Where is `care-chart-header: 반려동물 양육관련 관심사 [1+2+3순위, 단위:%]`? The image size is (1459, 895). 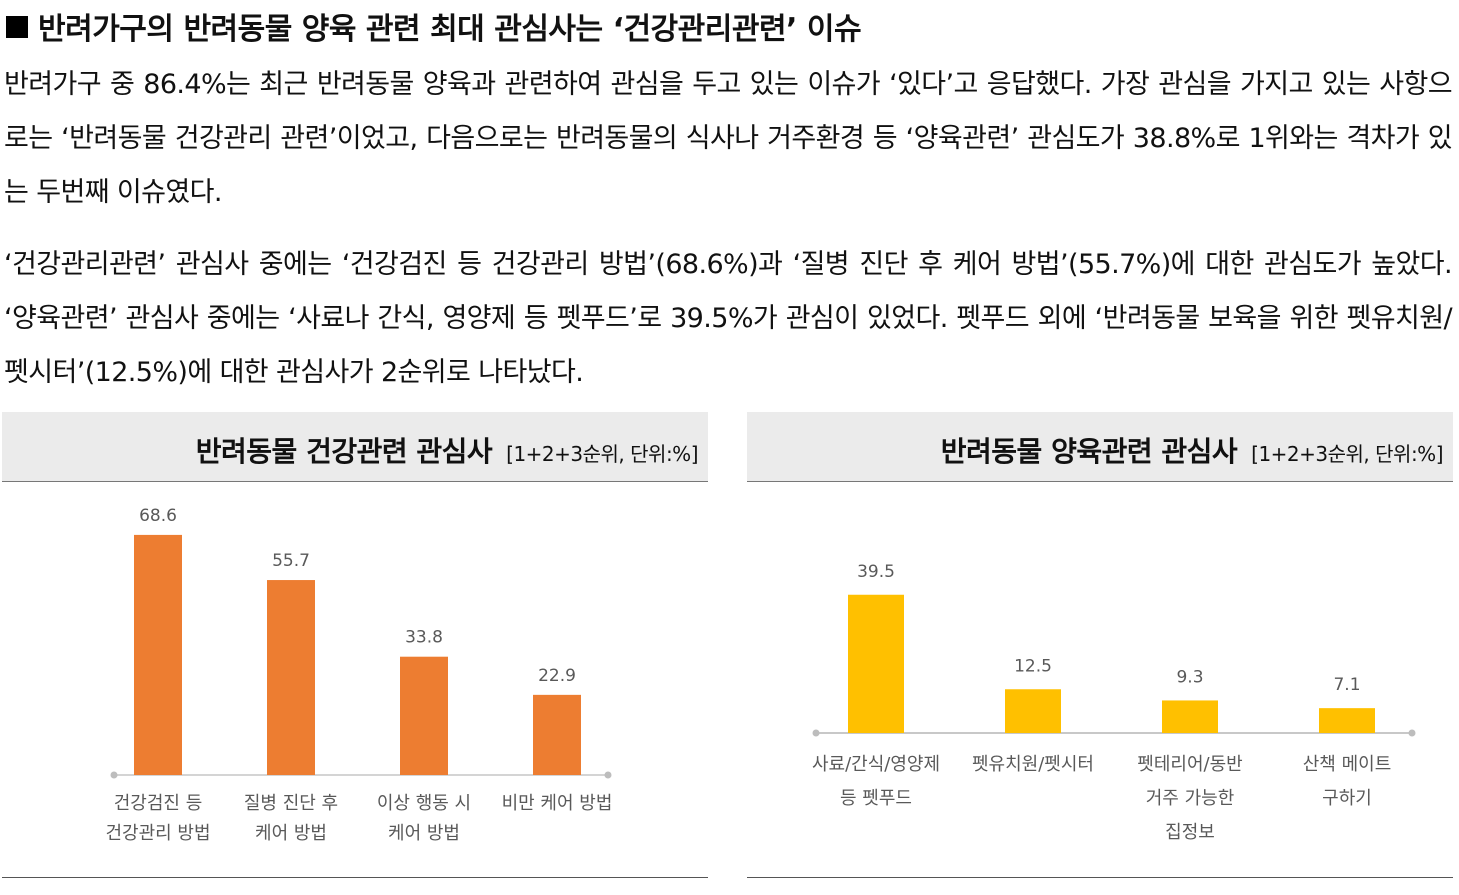 care-chart-header: 반려동물 양육관련 관심사 [1+2+3순위, 단위:%] is located at coordinates (1100, 447).